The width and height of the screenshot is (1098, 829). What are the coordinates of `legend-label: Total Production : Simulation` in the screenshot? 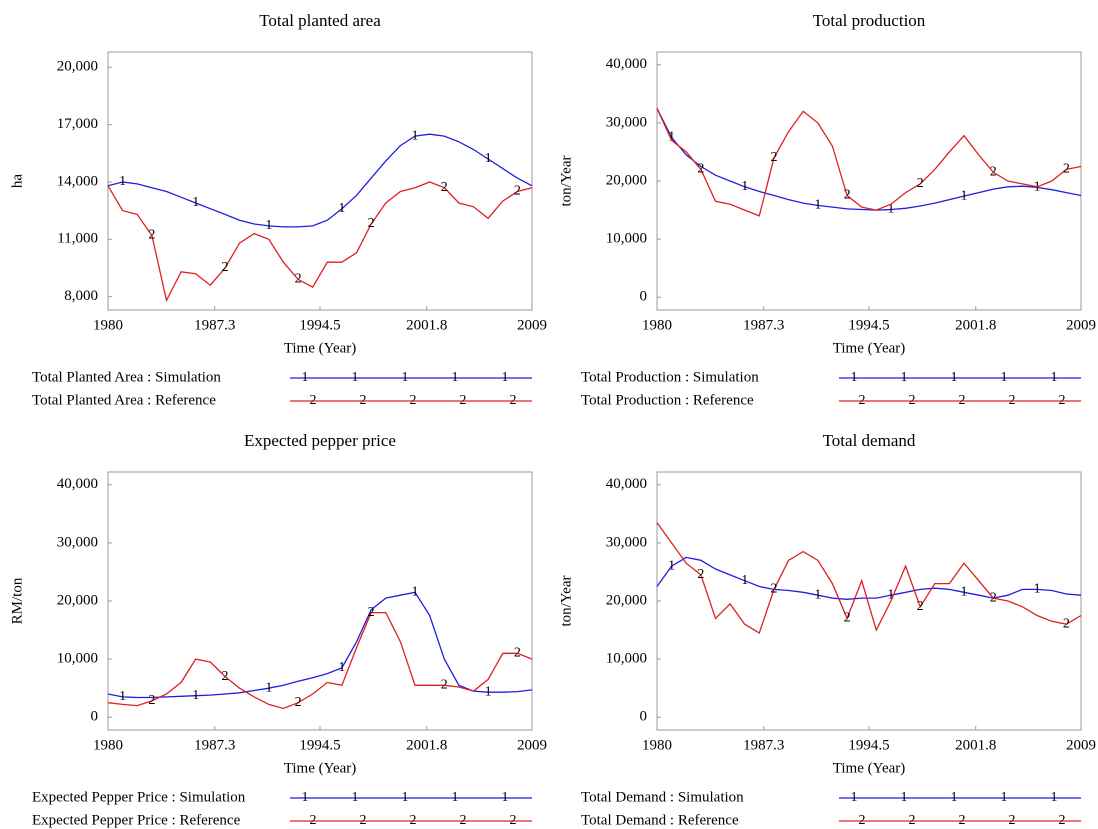 It's located at (670, 377).